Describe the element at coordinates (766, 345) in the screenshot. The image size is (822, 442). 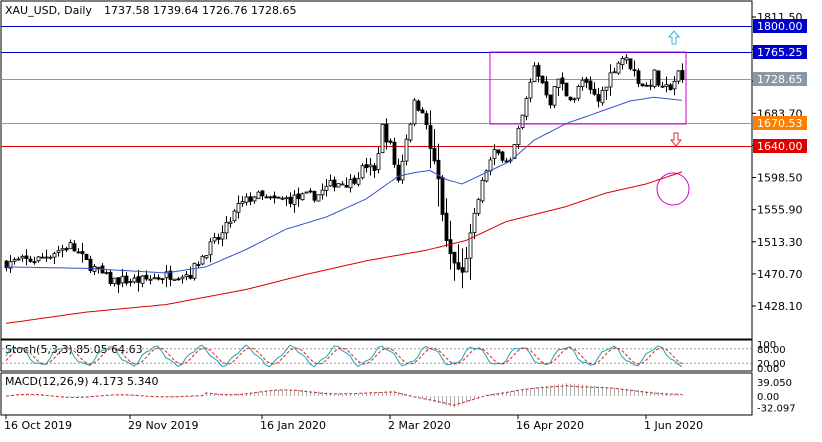
I see `stoch-tick-label-0: 100` at that location.